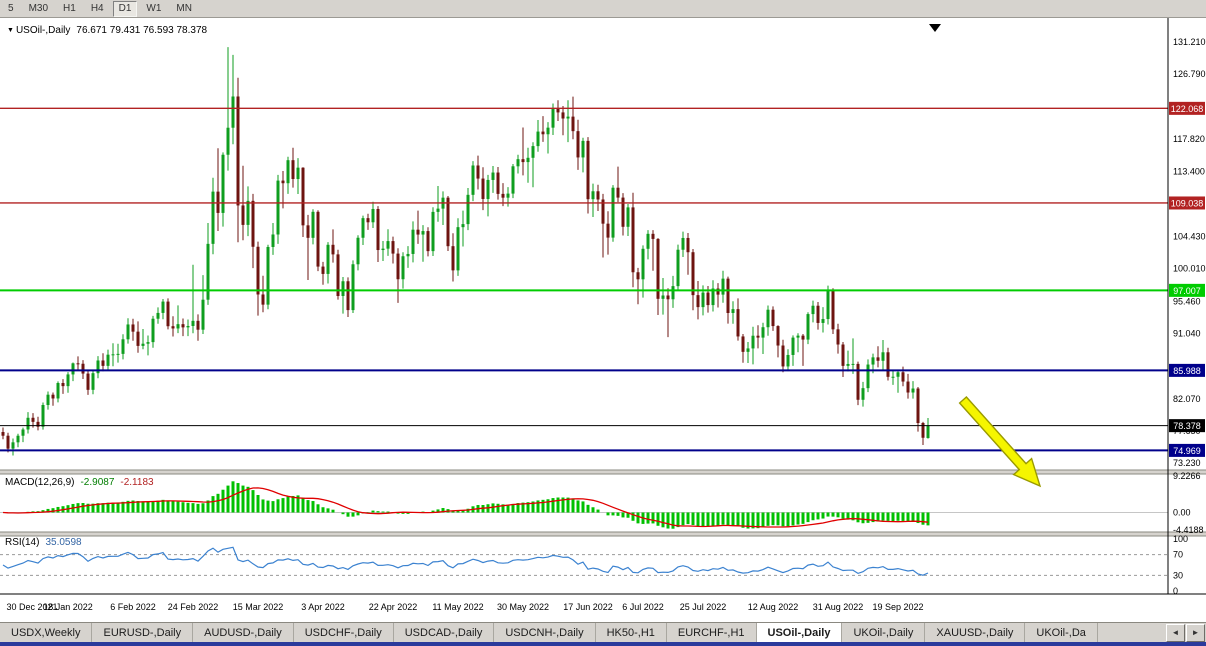 The image size is (1206, 646). What do you see at coordinates (97, 482) in the screenshot?
I see `macd-main-value: -2.9087` at bounding box center [97, 482].